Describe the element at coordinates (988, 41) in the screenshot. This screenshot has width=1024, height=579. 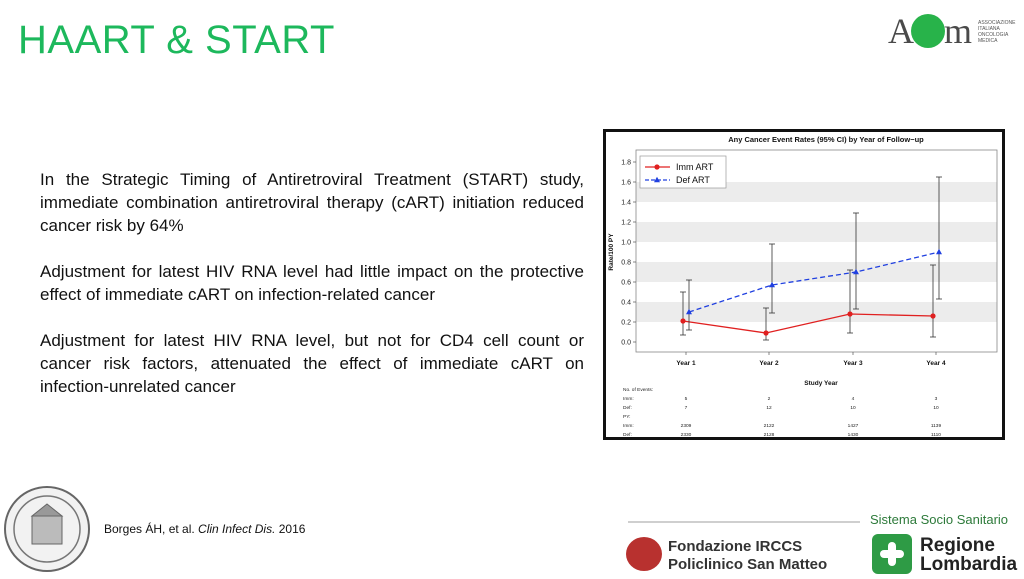
I see `aiom-sub-line: MEDICA` at that location.